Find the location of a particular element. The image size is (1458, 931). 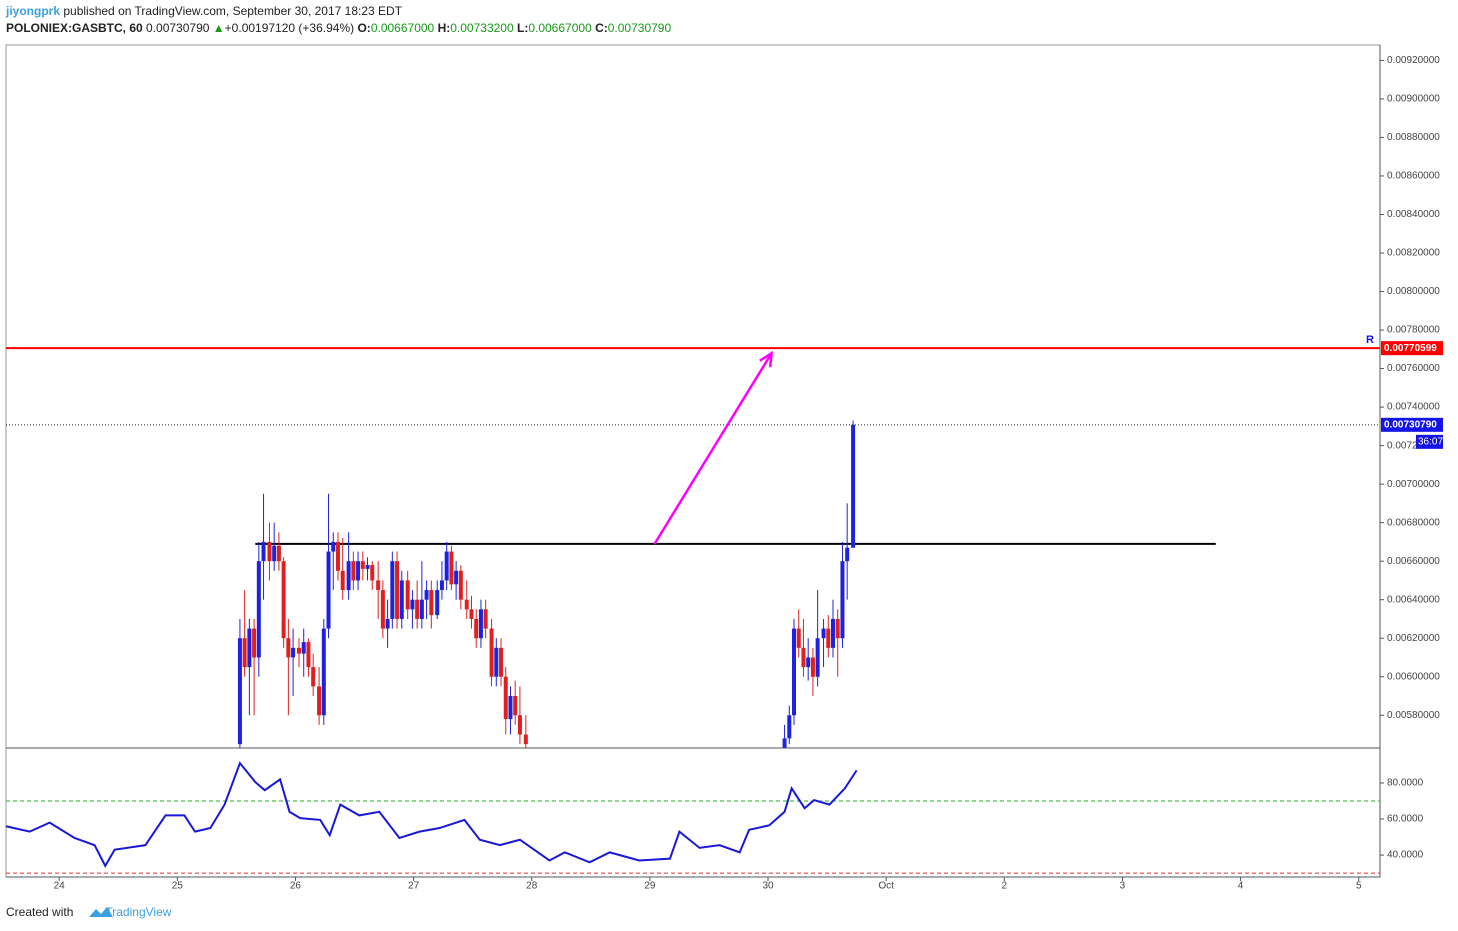

rsi-line is located at coordinates (431, 814).